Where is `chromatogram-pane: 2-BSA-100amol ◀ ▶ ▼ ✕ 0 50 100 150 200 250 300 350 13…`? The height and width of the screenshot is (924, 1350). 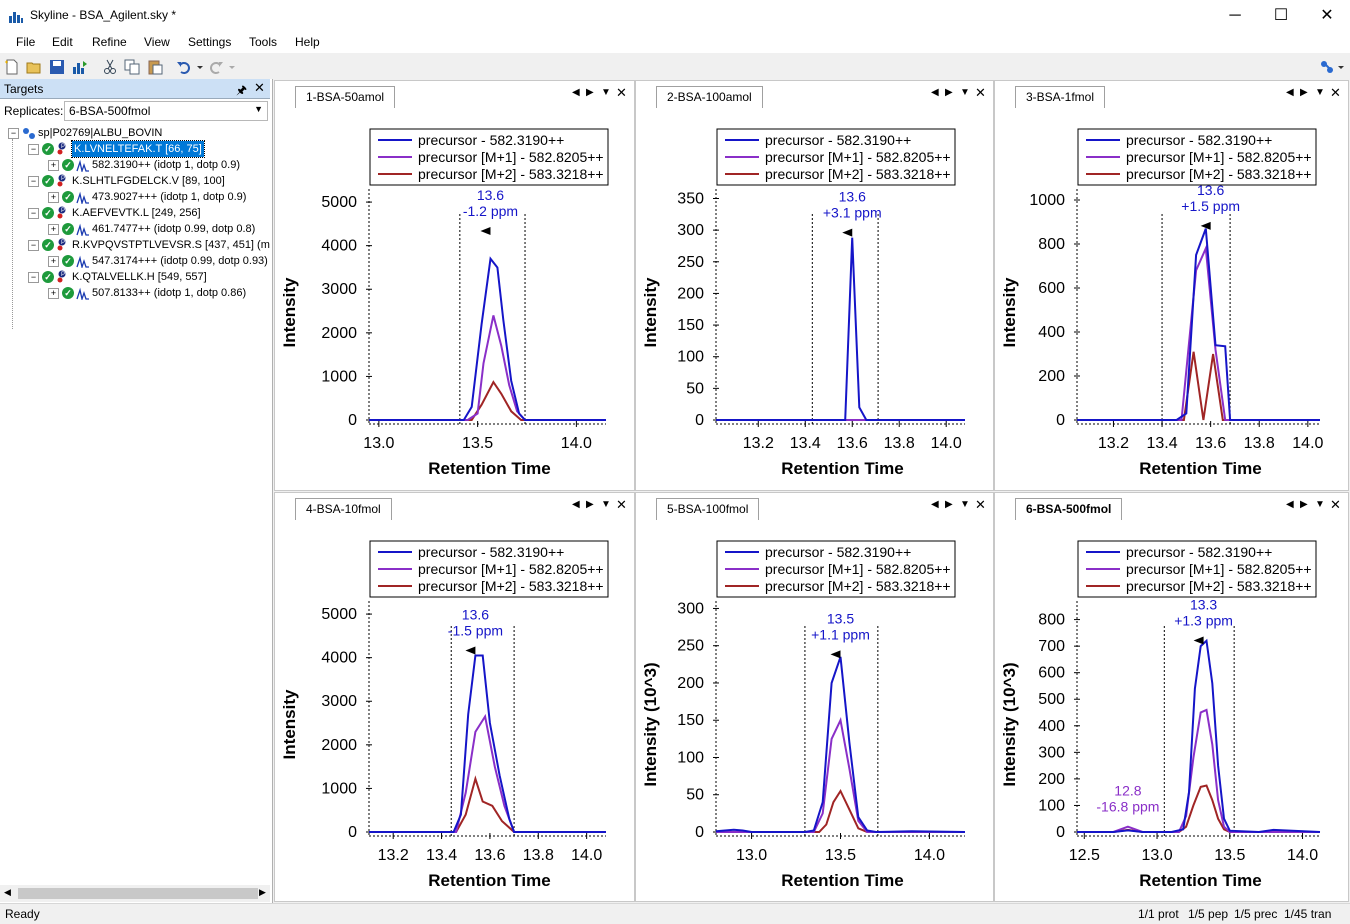
chromatogram-pane: 2-BSA-100amol ◀ ▶ ▼ ✕ 0 50 100 150 200 250 300 350 13… is located at coordinates (814, 285).